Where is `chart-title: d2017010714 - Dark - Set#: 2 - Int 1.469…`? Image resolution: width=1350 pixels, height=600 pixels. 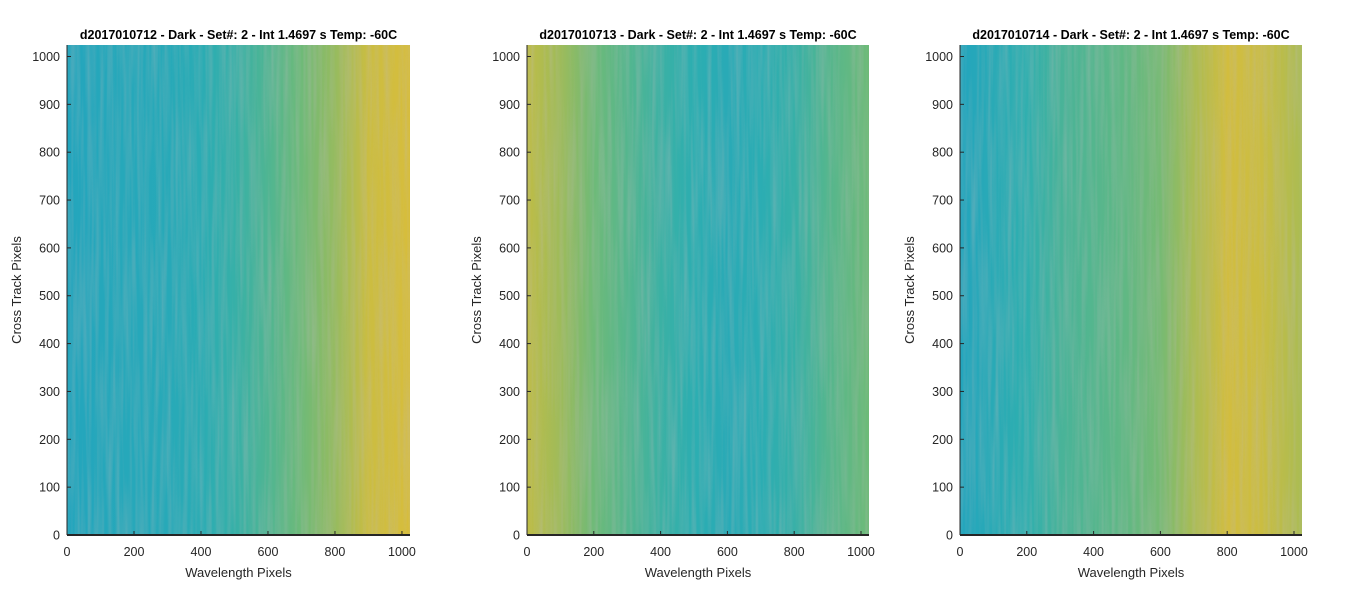 chart-title: d2017010714 - Dark - Set#: 2 - Int 1.469… is located at coordinates (1130, 35).